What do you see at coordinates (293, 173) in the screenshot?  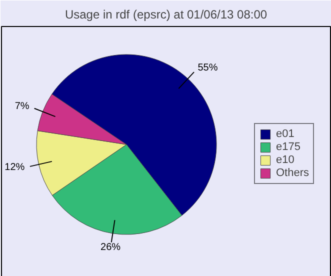 I see `legend-label: Others` at bounding box center [293, 173].